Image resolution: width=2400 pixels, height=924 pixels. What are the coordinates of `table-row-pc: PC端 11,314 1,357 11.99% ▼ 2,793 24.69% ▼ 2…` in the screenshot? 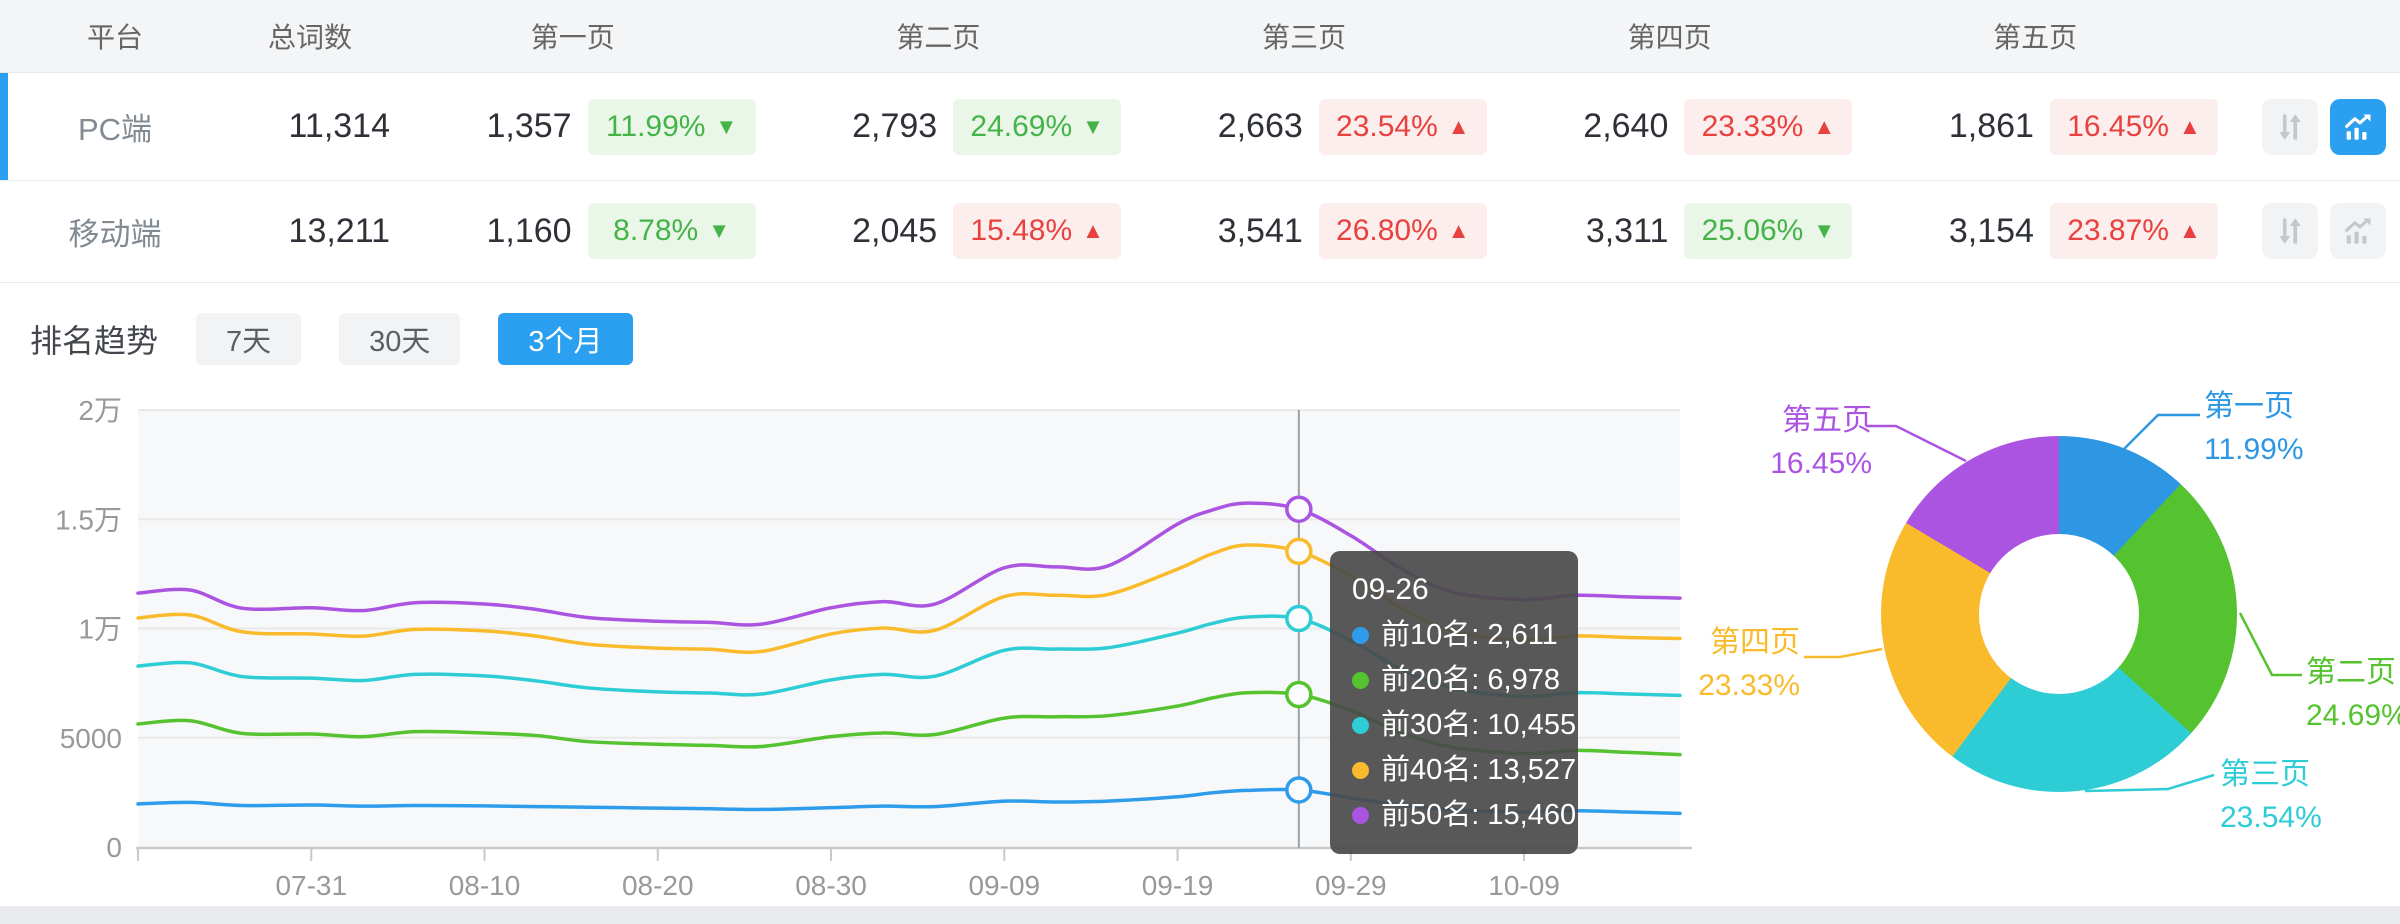 It's located at (1200, 126).